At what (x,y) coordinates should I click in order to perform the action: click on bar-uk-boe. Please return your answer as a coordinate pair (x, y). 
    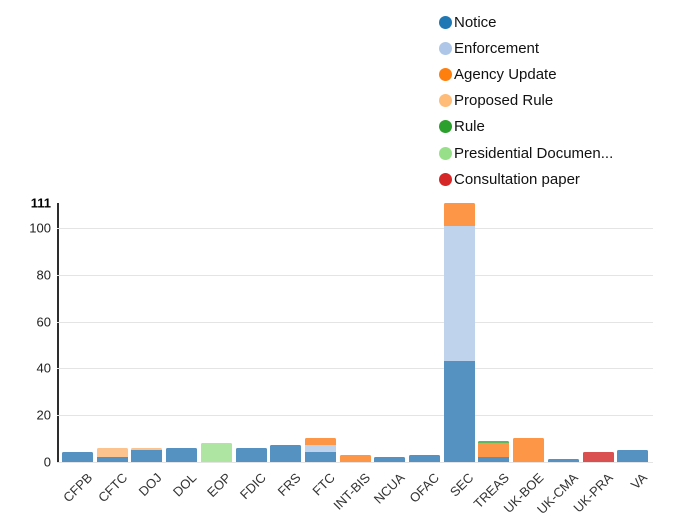
    Looking at the image, I should click on (529, 450).